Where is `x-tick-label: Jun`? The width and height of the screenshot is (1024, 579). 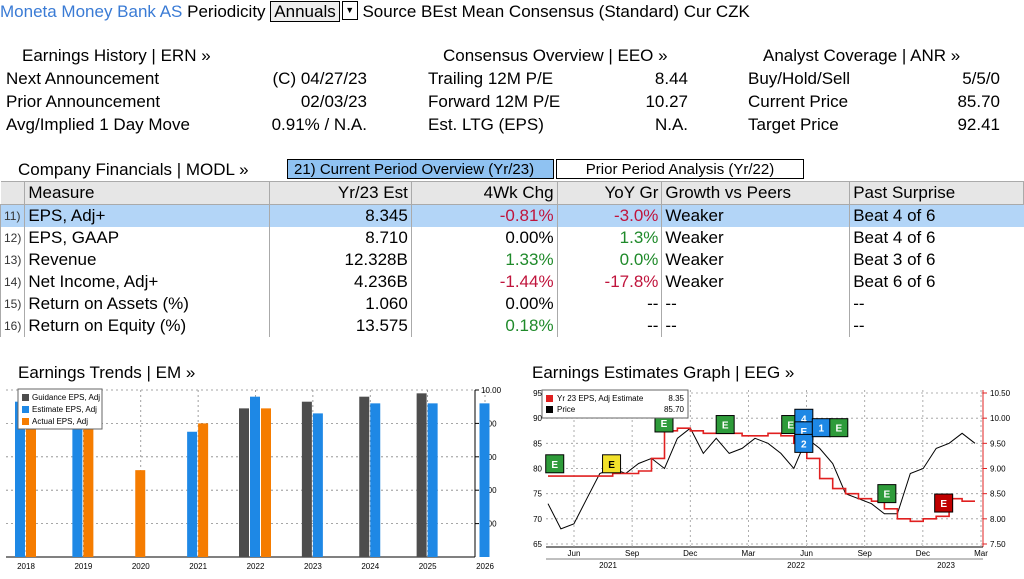
x-tick-label: Jun is located at coordinates (574, 553).